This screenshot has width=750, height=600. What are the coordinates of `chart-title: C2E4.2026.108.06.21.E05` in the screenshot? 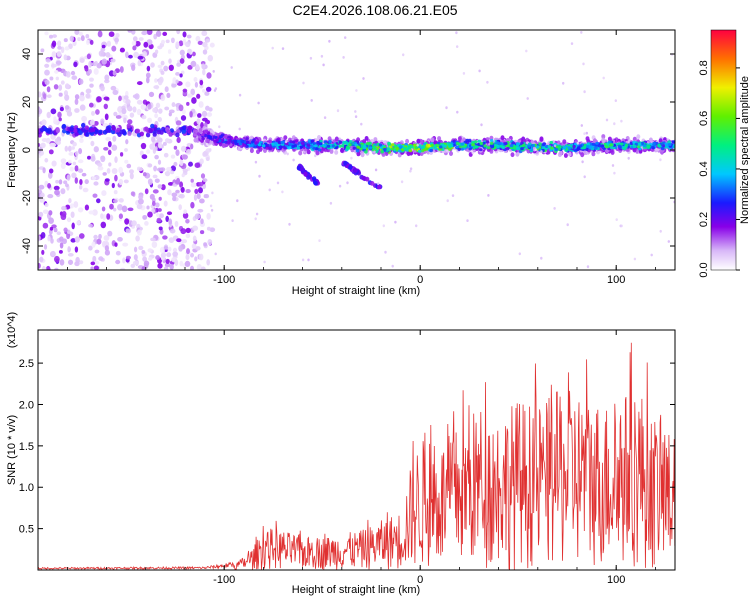 It's located at (375, 10).